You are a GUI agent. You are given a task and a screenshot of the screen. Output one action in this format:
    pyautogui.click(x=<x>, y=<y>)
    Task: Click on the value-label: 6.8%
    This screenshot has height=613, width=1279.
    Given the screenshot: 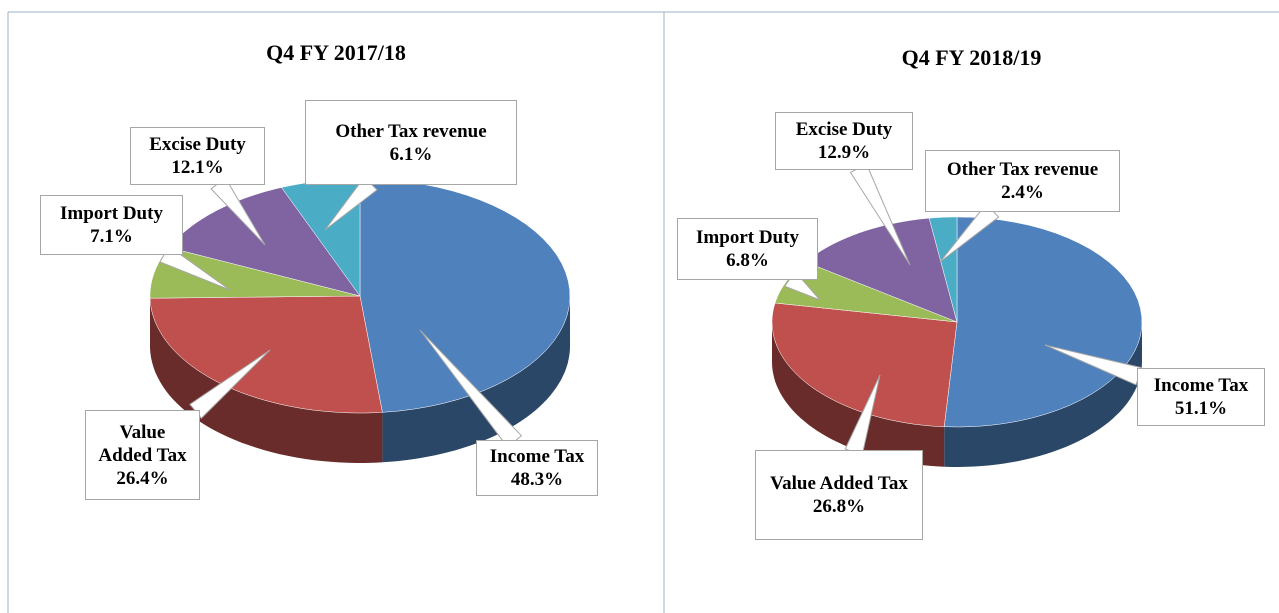 What is the action you would take?
    pyautogui.click(x=747, y=260)
    